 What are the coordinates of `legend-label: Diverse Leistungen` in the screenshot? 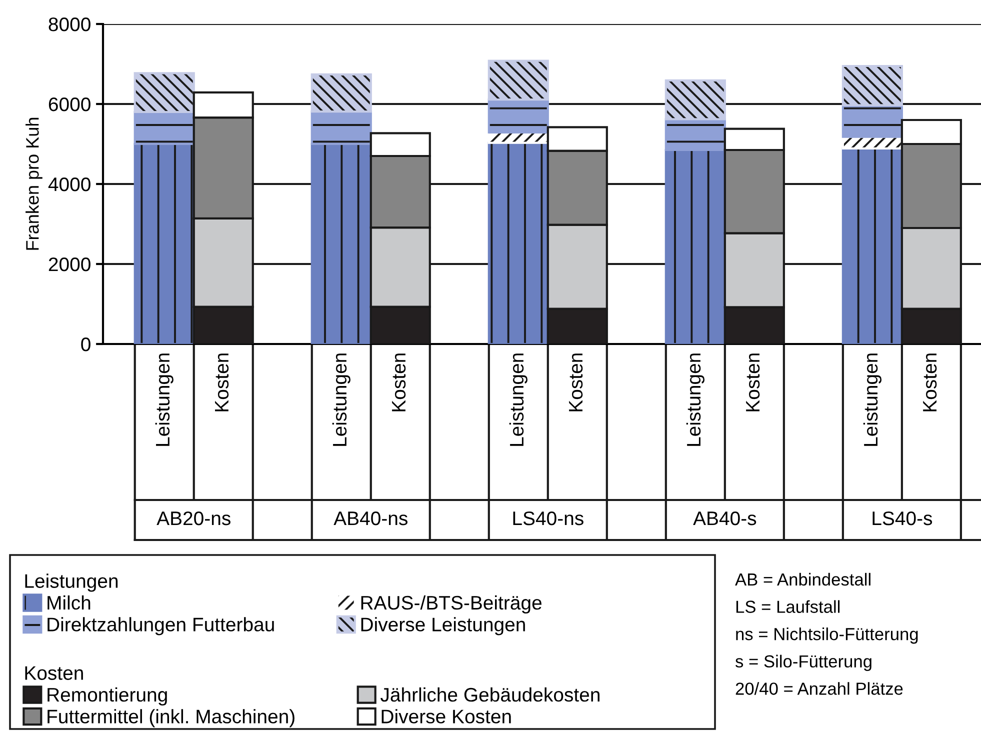 It's located at (443, 626).